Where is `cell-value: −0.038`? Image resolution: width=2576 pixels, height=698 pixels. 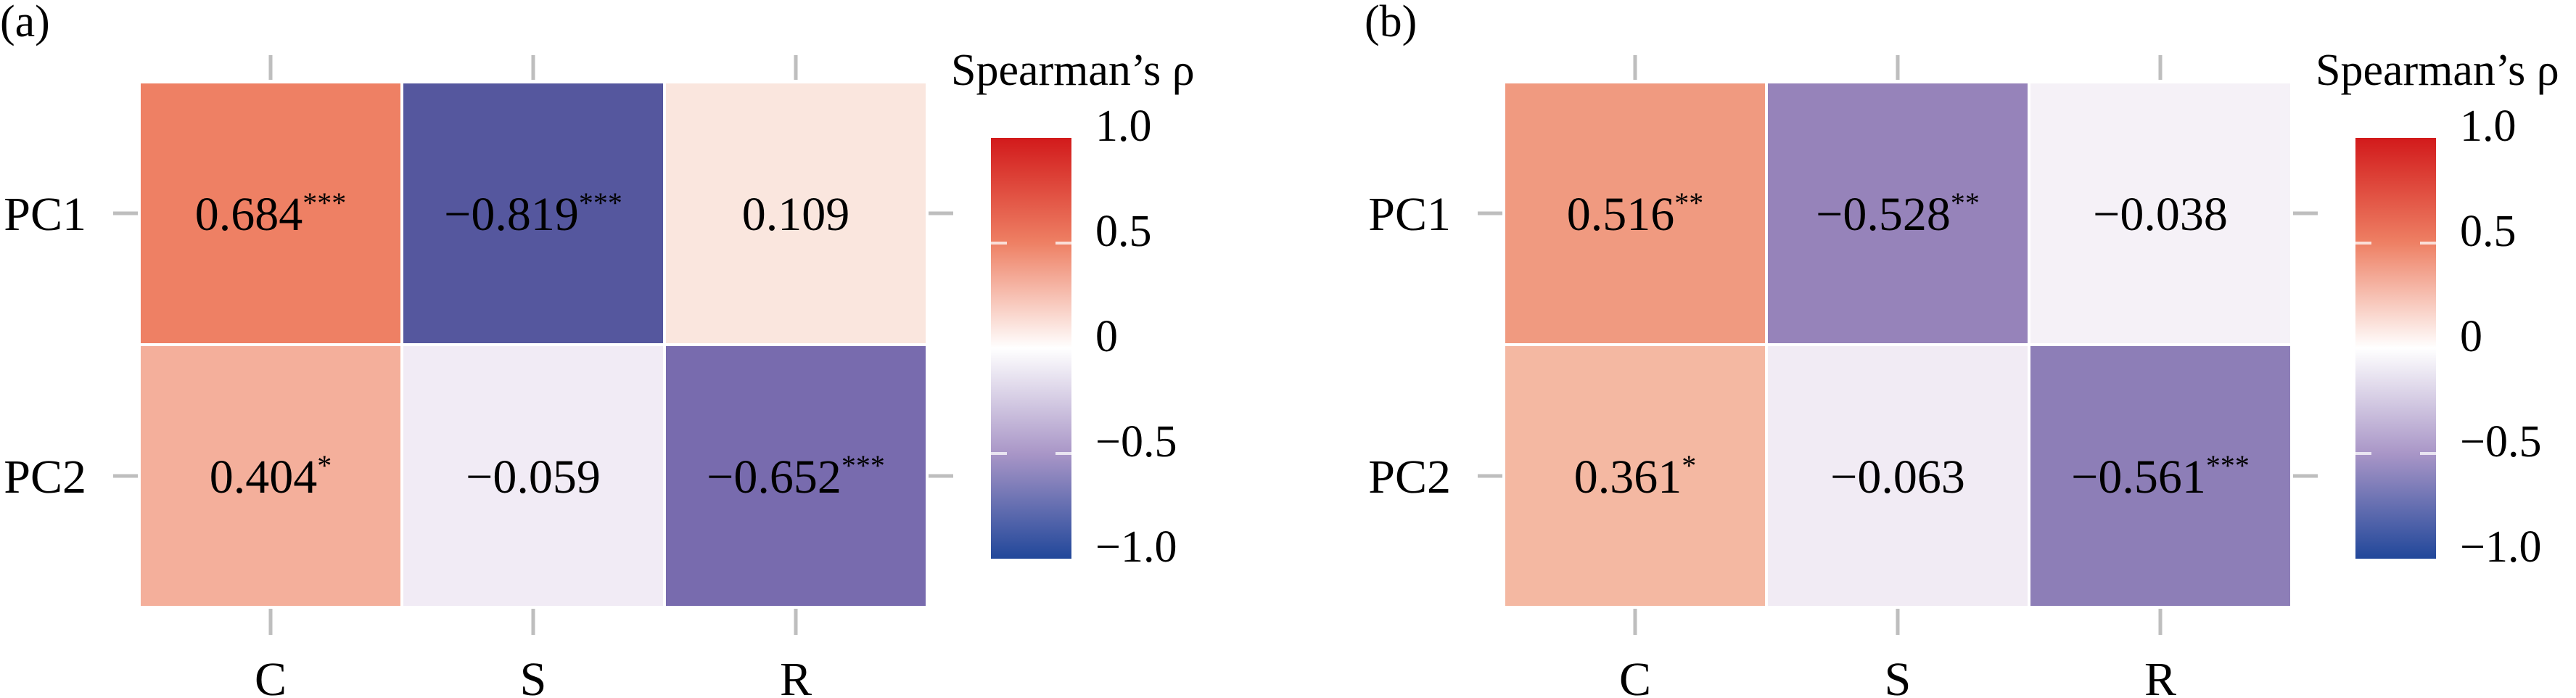 cell-value: −0.038 is located at coordinates (2160, 214).